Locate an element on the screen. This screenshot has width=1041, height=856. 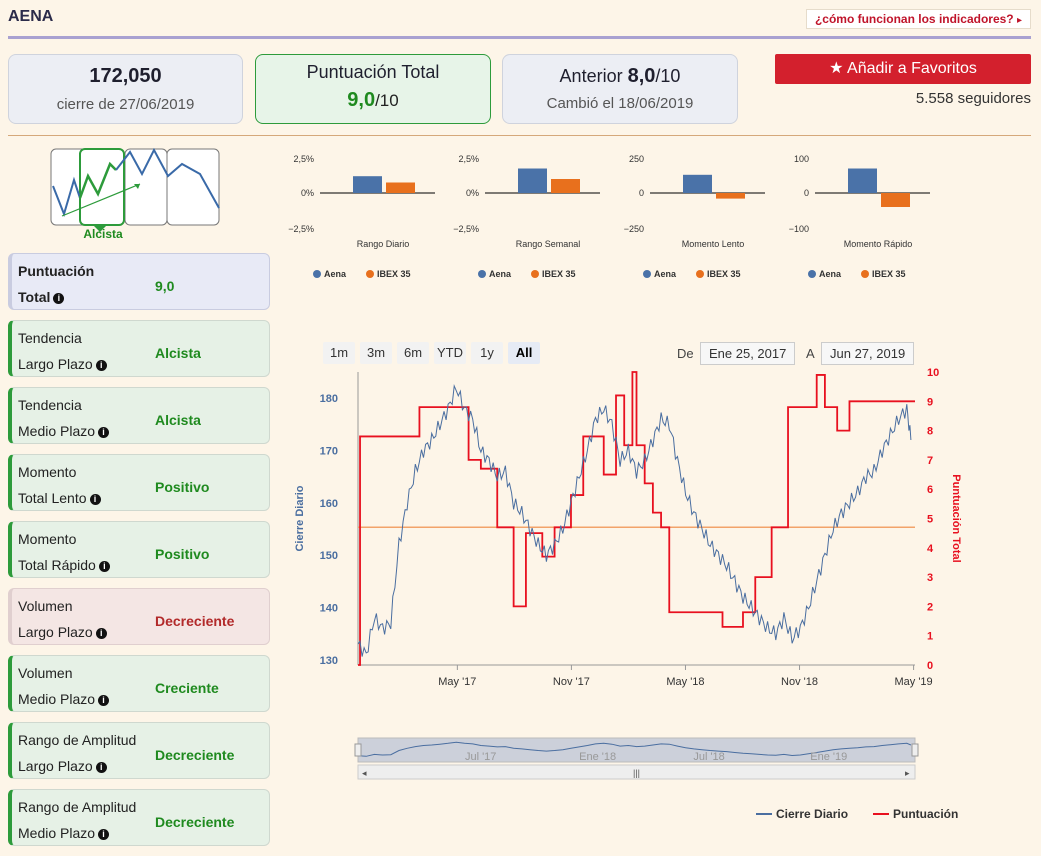
mini-chart-title: Rango Diario is located at coordinates (383, 244).